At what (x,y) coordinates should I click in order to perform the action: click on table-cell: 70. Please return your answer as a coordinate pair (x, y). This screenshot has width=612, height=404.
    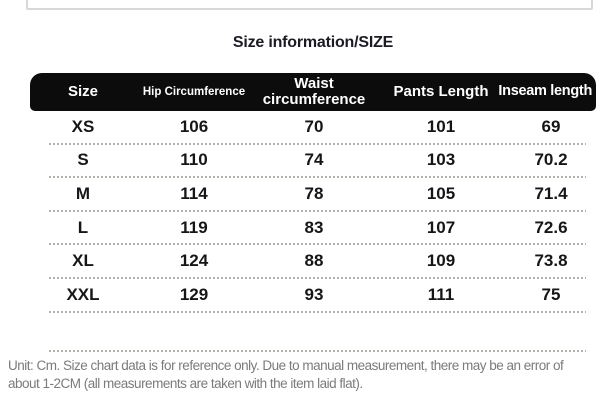
    Looking at the image, I should click on (314, 126).